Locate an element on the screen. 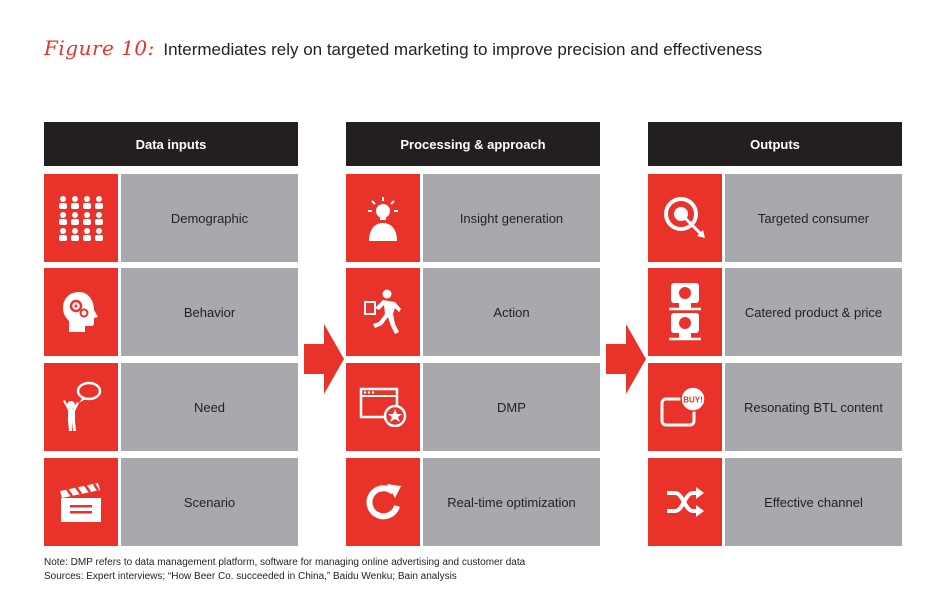 The width and height of the screenshot is (950, 614). row-action: Action is located at coordinates (473, 312).